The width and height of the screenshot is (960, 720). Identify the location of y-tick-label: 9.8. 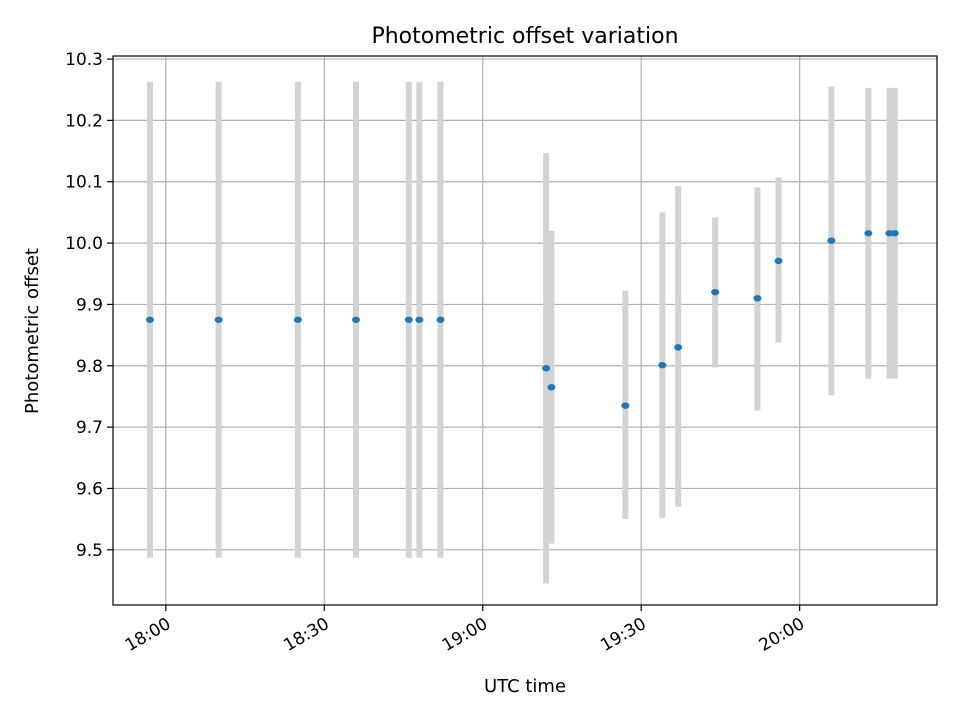
(89, 367).